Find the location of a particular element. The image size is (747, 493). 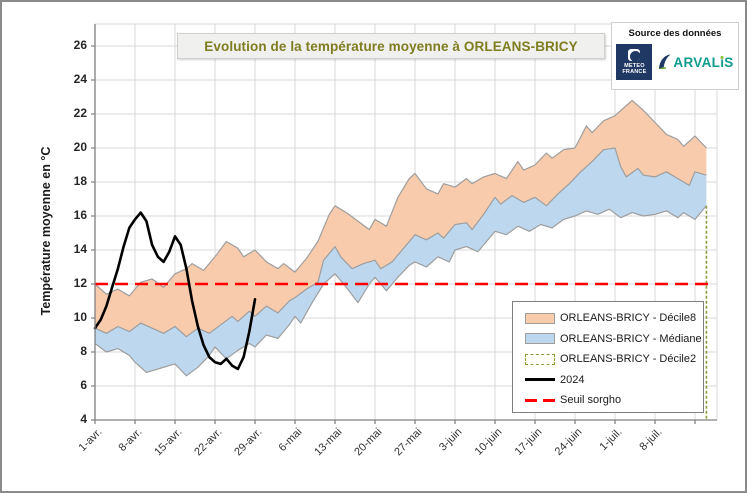

arvalis-i-dot is located at coordinates (722, 57).